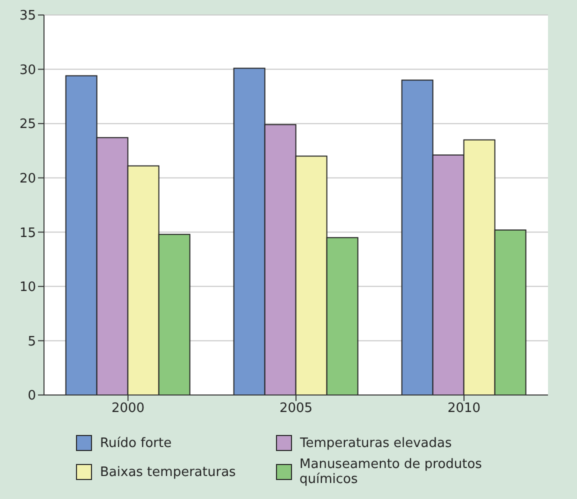  Describe the element at coordinates (32, 396) in the screenshot. I see `y-tick-label: 0` at that location.